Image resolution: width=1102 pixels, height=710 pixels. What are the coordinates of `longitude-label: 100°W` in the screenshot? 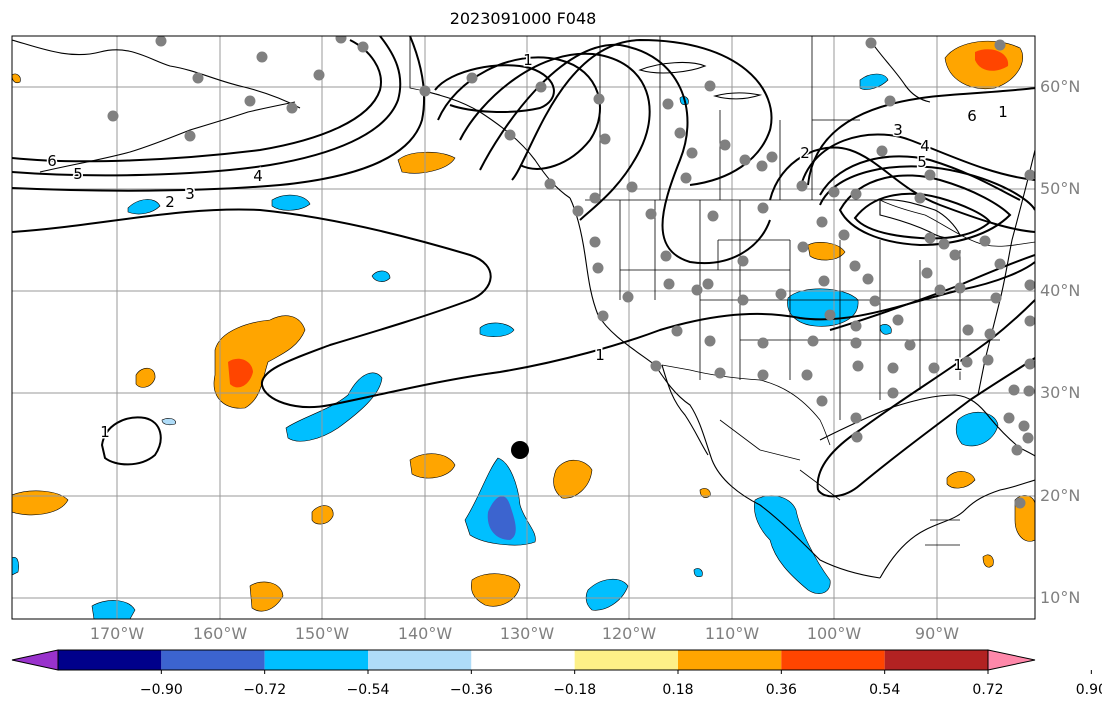 It's located at (834, 633).